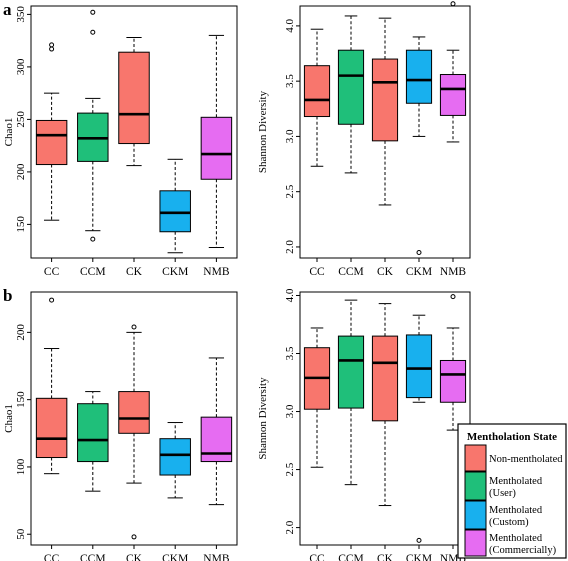 The height and width of the screenshot is (561, 568). What do you see at coordinates (7, 295) in the screenshot?
I see `panel-label-b: b` at bounding box center [7, 295].